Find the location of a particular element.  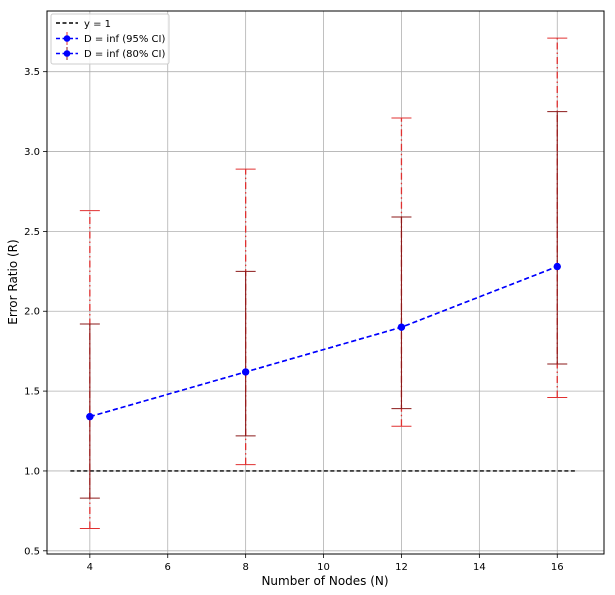

legend: y = 1 D = inf (95% CI) D = inf (80% CI) is located at coordinates (110, 39).